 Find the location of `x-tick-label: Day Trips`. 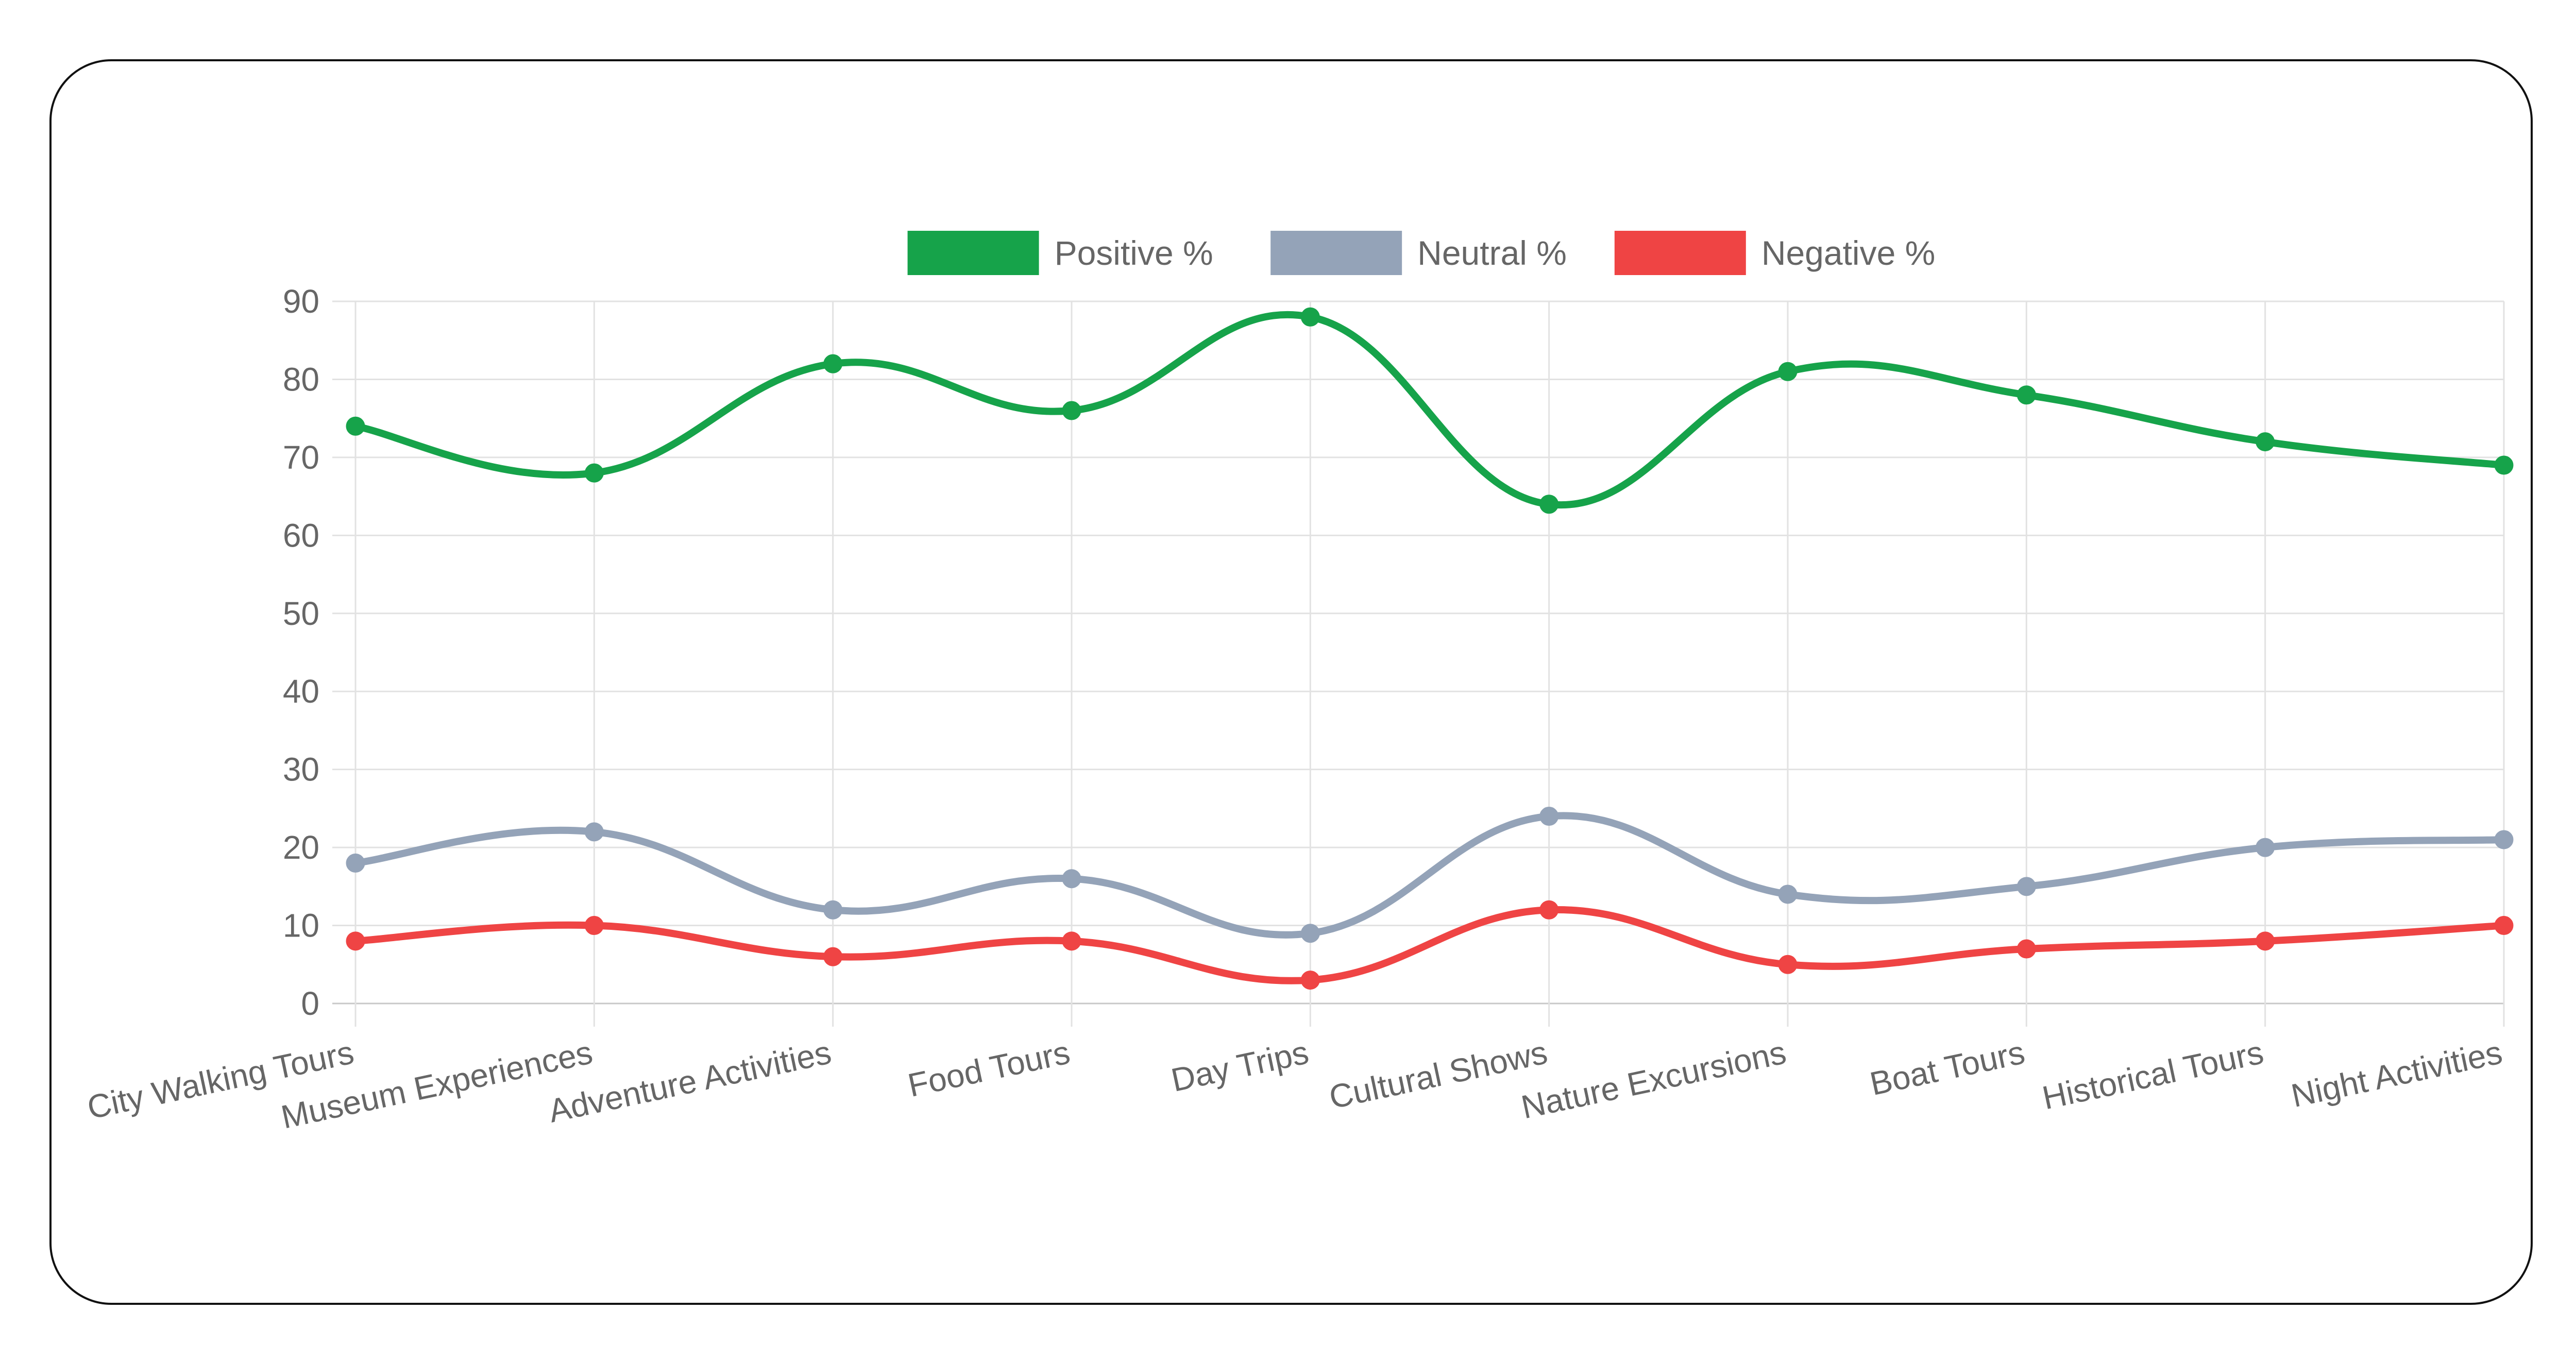

x-tick-label: Day Trips is located at coordinates (1240, 1066).